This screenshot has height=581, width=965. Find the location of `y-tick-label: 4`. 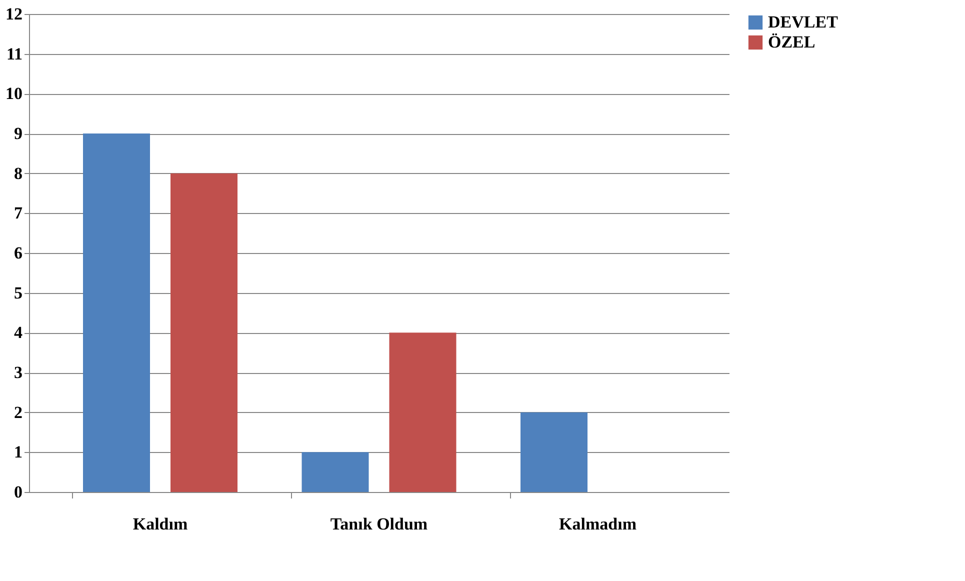

y-tick-label: 4 is located at coordinates (18, 332).